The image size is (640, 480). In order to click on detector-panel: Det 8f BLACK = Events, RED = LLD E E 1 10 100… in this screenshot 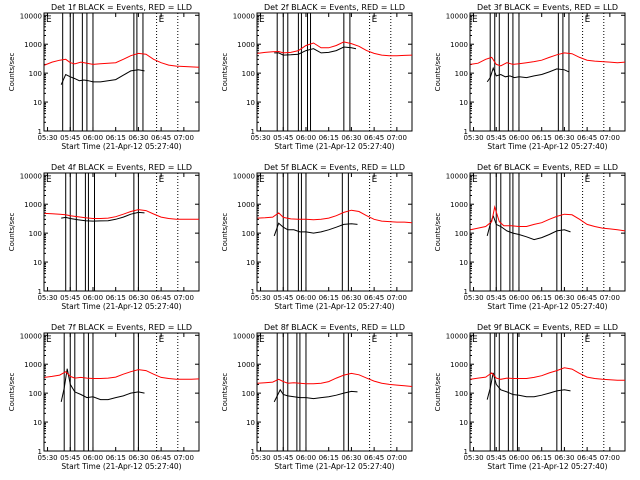, I will do `click(317, 397)`.